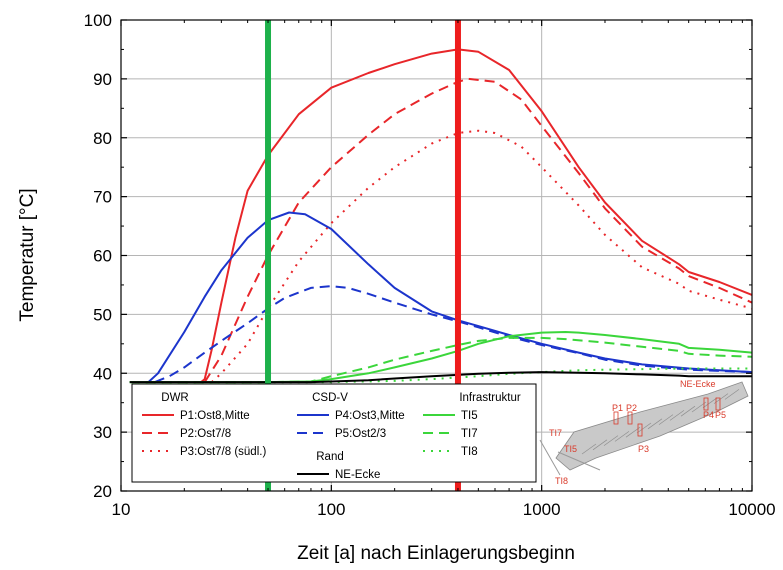  Describe the element at coordinates (102, 138) in the screenshot. I see `y-tick-label: 80` at that location.